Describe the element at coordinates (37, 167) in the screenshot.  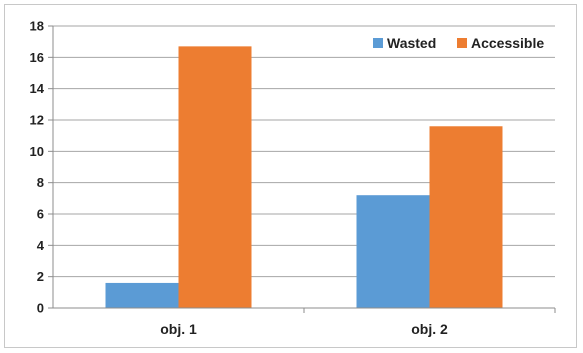
I see `y-tick-labels: 0 2 4 6 8 10 12 14 16 18` at that location.